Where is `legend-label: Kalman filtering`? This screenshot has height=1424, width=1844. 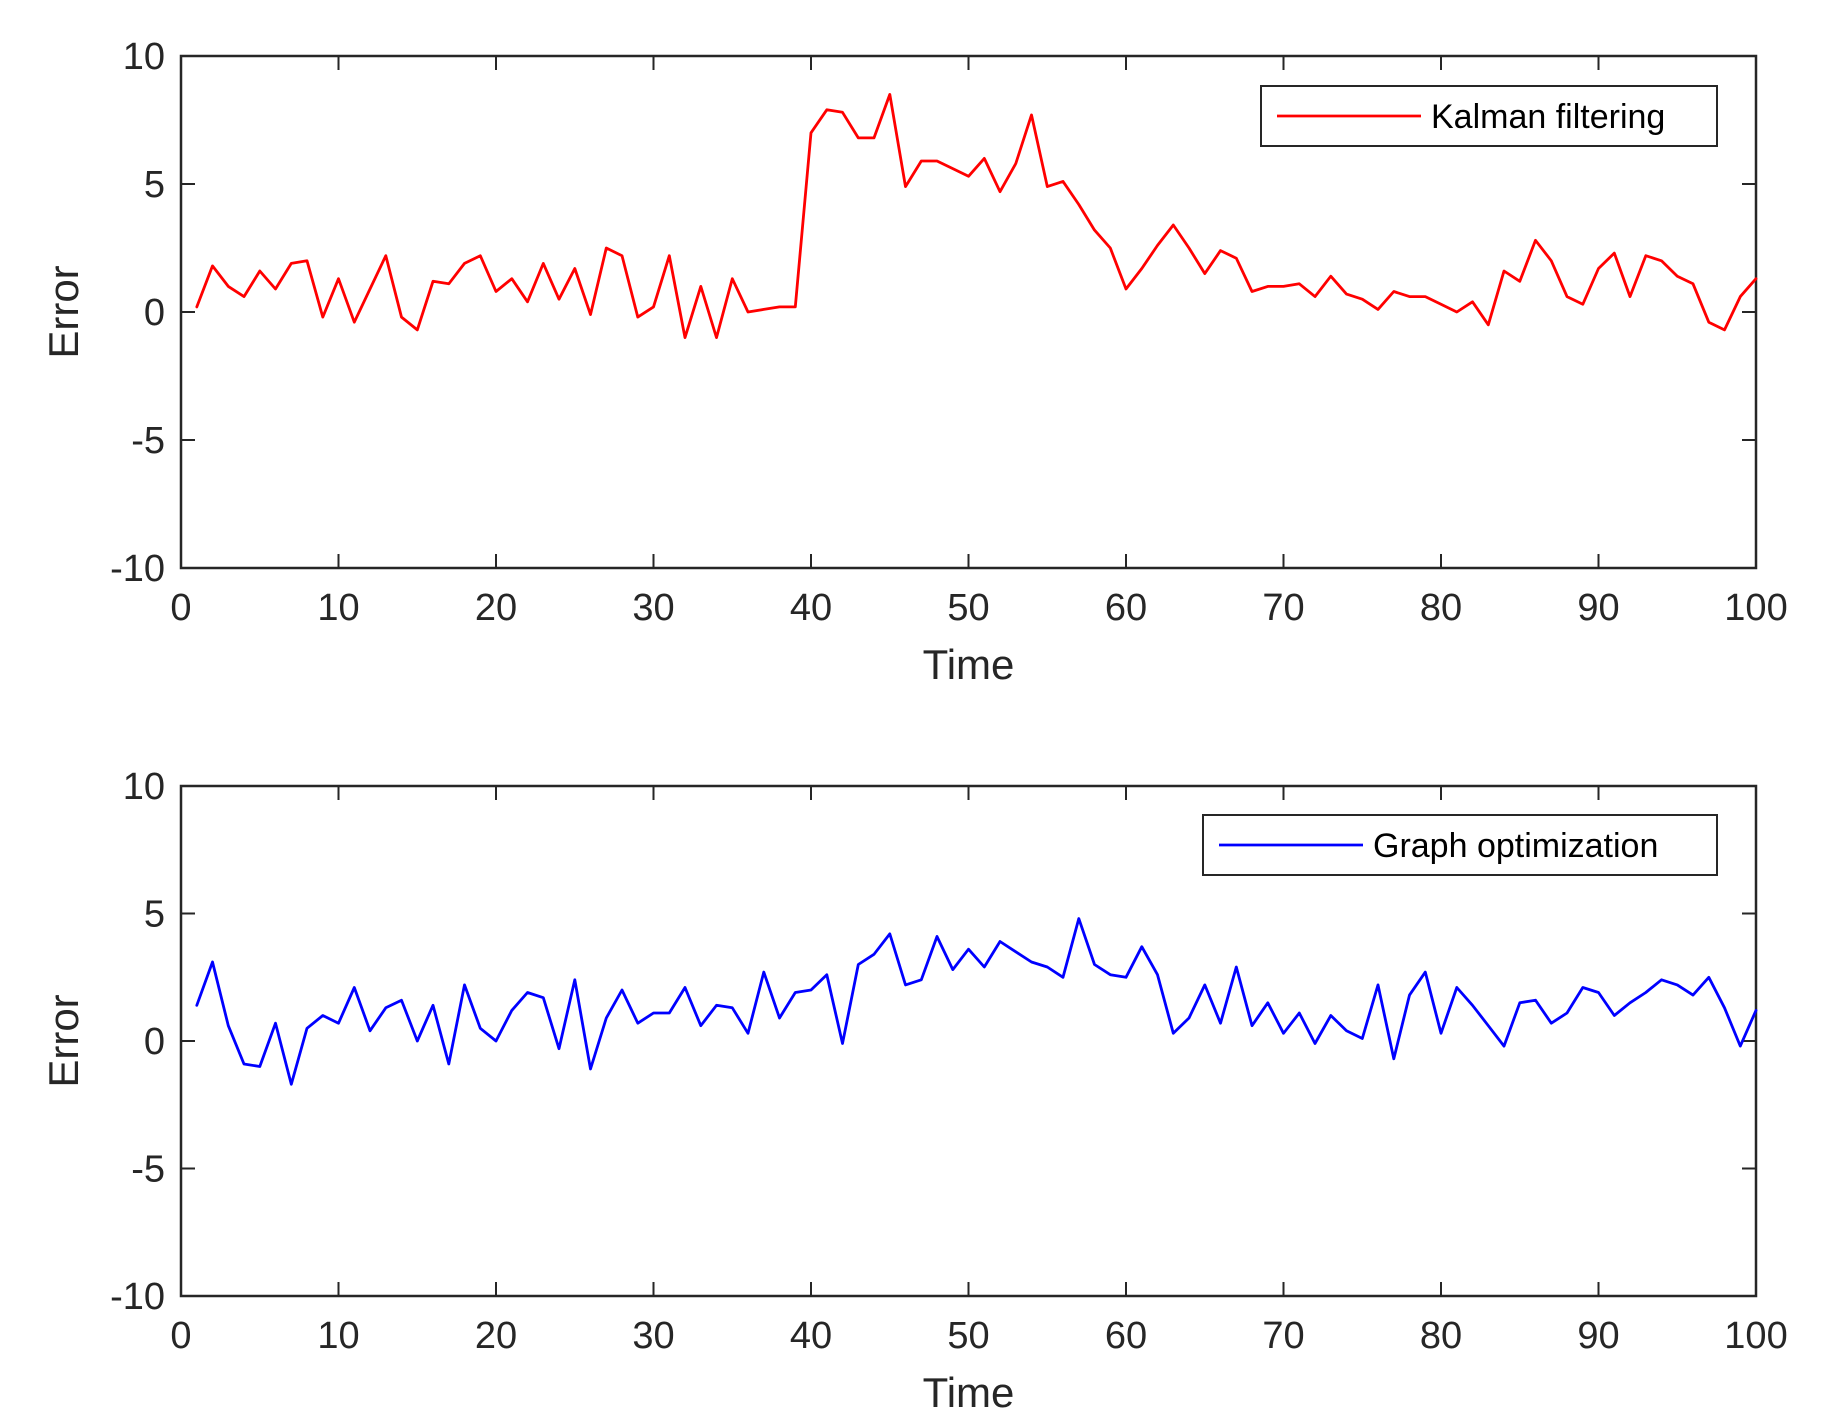
legend-label: Kalman filtering is located at coordinates (1548, 117).